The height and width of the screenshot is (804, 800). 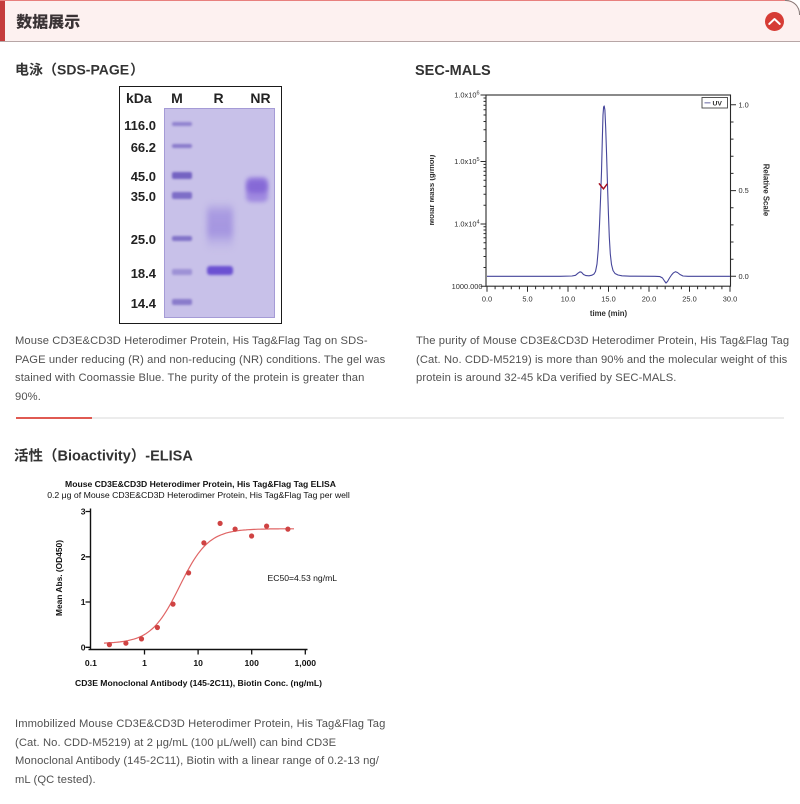 I want to click on svg-text: 1000.000, so click(x=467, y=286).